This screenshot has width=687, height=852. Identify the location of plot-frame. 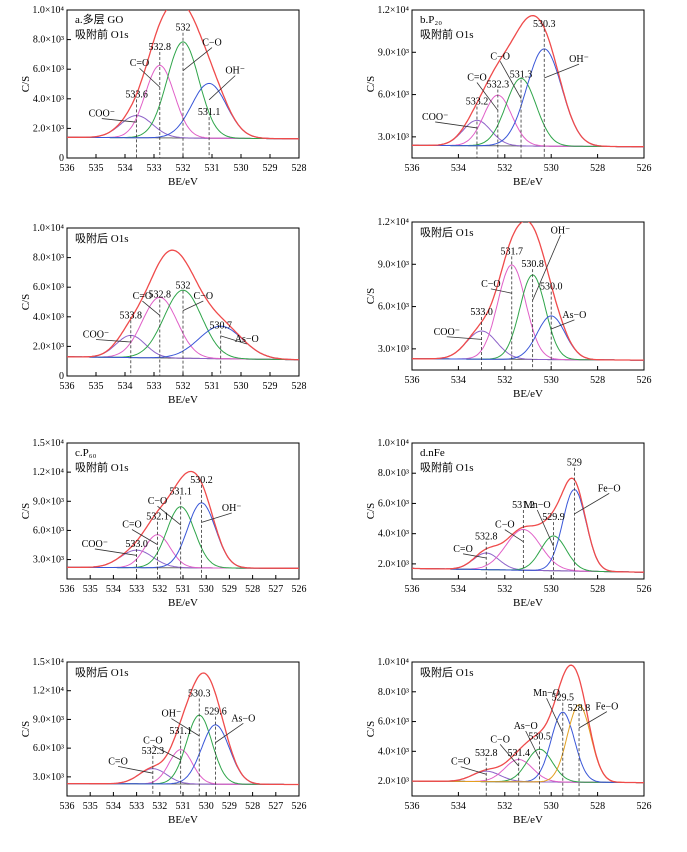
(528, 511).